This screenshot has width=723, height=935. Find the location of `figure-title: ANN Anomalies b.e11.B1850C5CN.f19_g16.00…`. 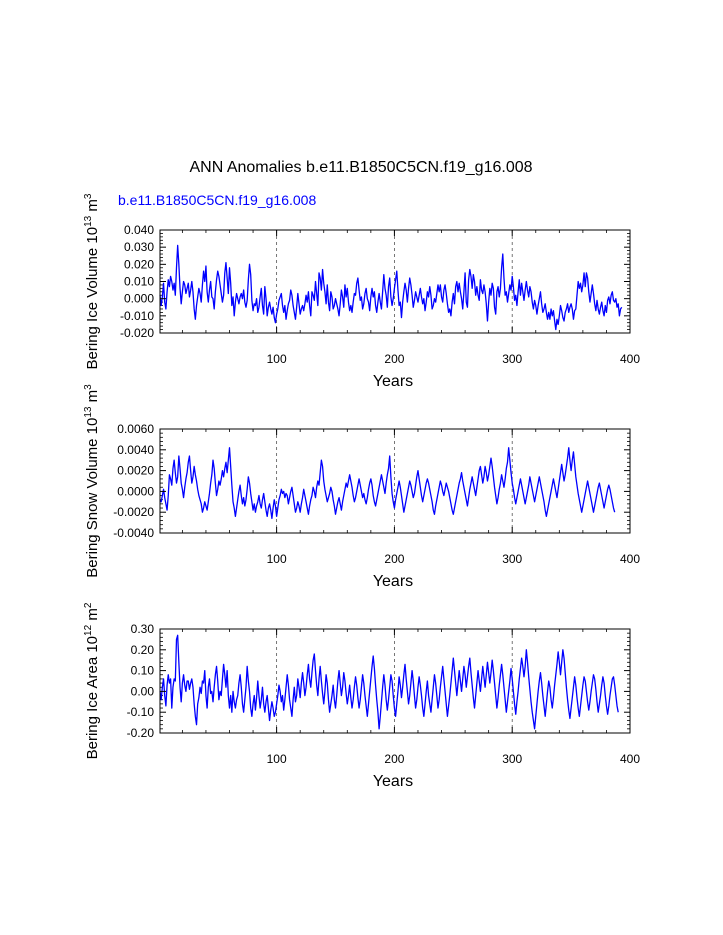

figure-title: ANN Anomalies b.e11.B1850C5CN.f19_g16.00… is located at coordinates (360, 167).